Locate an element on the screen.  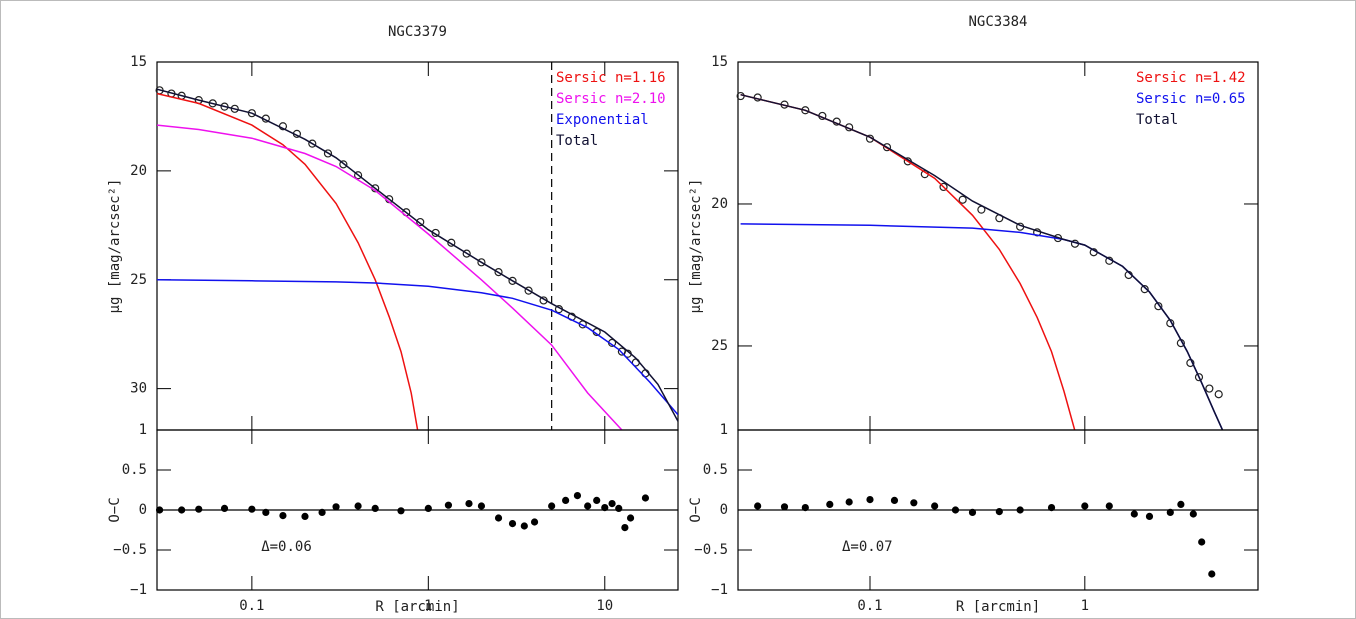
chart-title: NGC3379 is located at coordinates (417, 32).